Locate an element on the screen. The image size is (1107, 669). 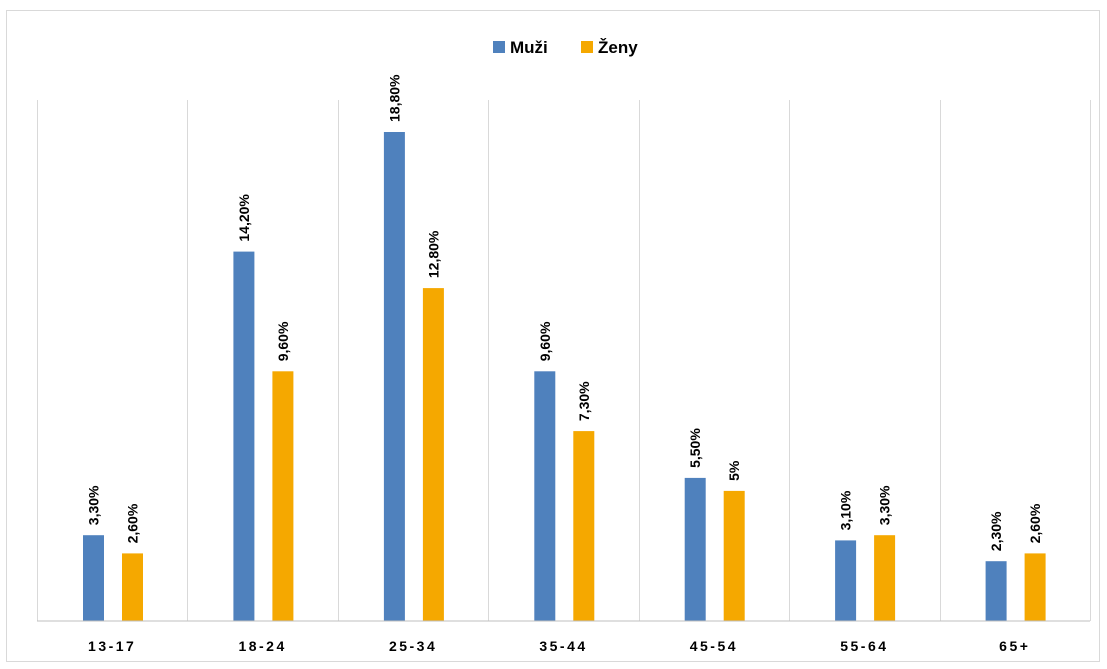
legend-swatch-zeny is located at coordinates (587, 47).